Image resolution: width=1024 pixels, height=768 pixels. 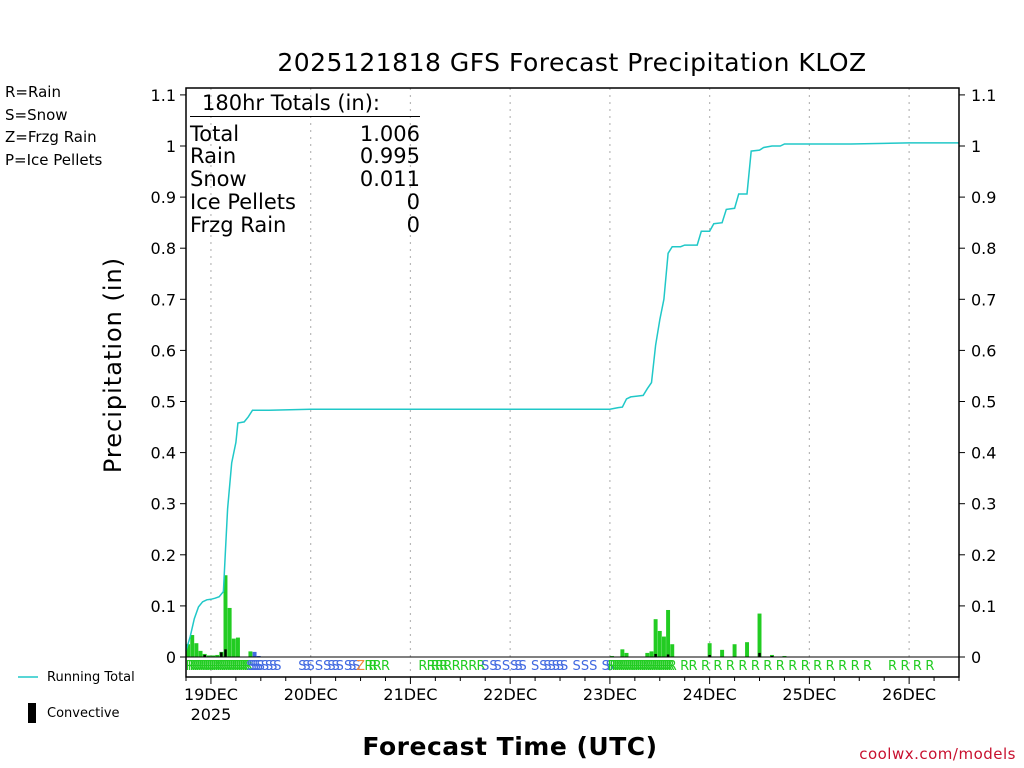 I want to click on y-tick-label-right: 0, so click(x=976, y=657).